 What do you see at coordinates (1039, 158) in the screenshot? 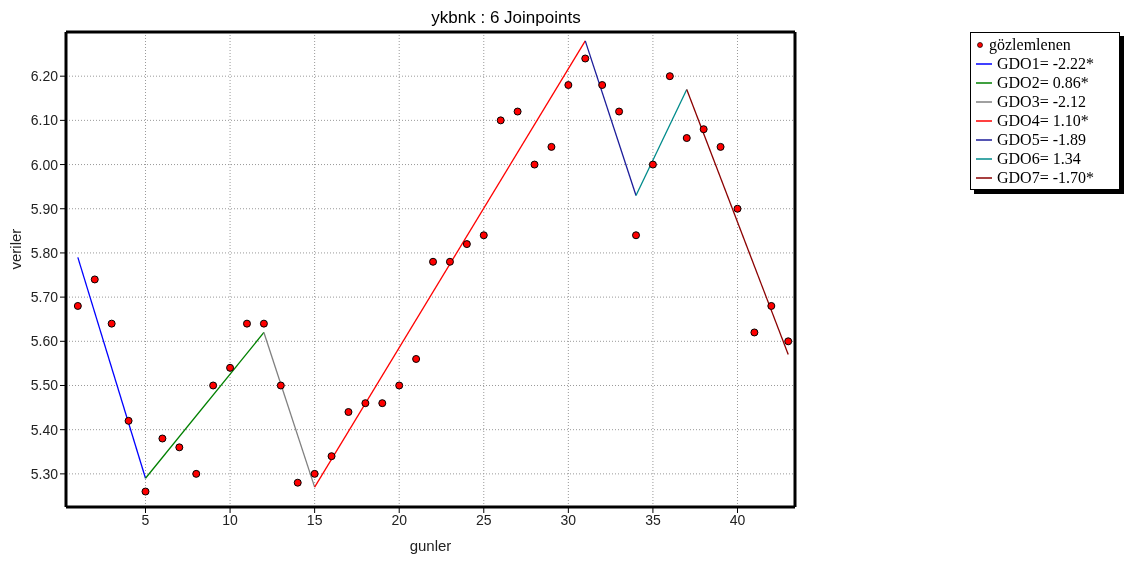
I see `legend-label: GDO6= 1.34` at bounding box center [1039, 158].